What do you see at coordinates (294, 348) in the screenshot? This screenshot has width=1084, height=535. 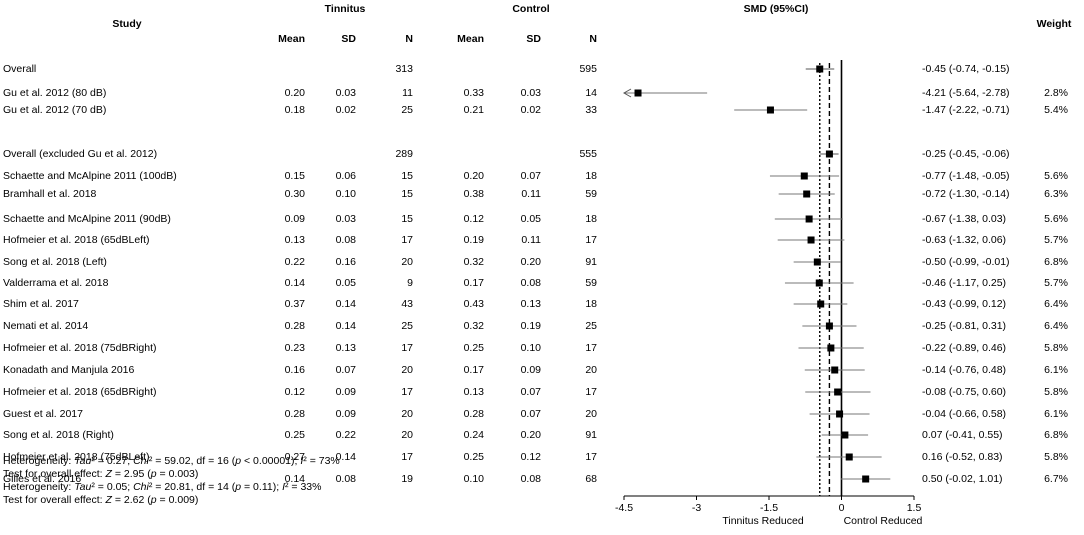 I see `cell-t-mean: 0.23` at bounding box center [294, 348].